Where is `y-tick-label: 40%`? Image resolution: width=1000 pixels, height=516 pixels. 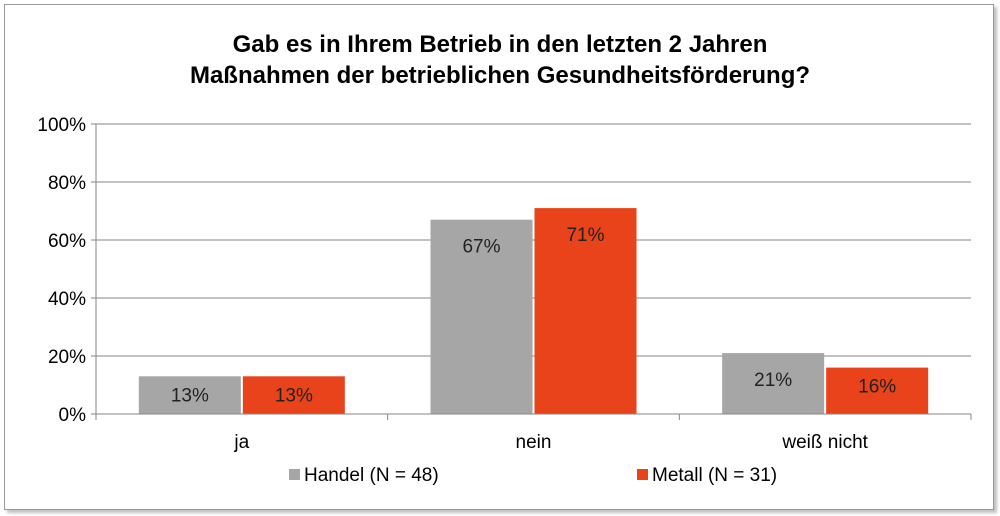 y-tick-label: 40% is located at coordinates (67, 299).